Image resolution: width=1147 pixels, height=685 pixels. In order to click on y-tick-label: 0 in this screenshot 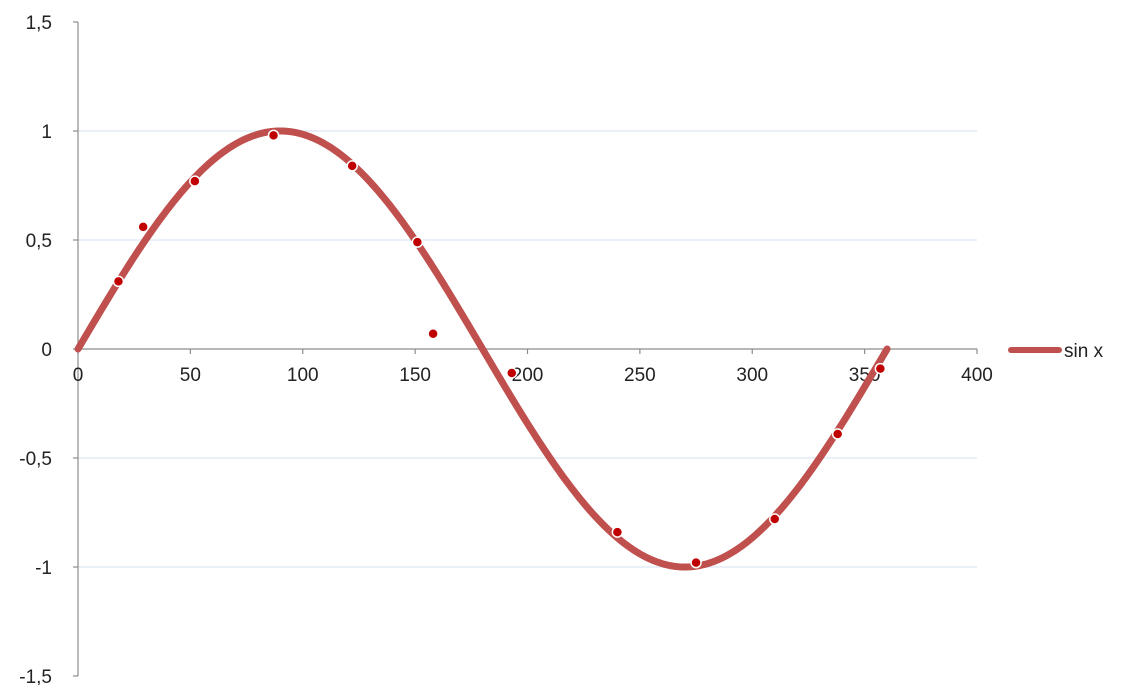, I will do `click(46, 350)`.